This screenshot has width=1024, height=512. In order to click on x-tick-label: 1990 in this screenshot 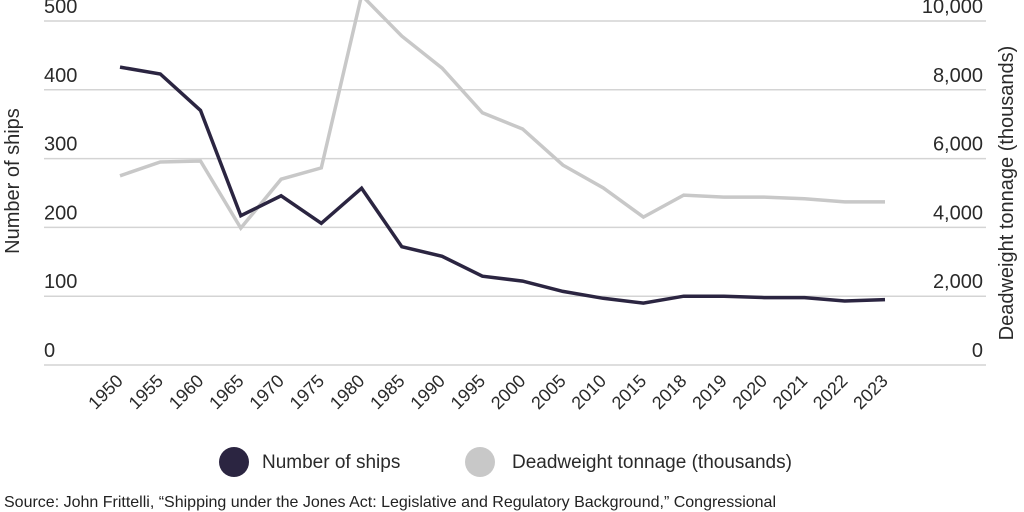, I will do `click(427, 392)`.